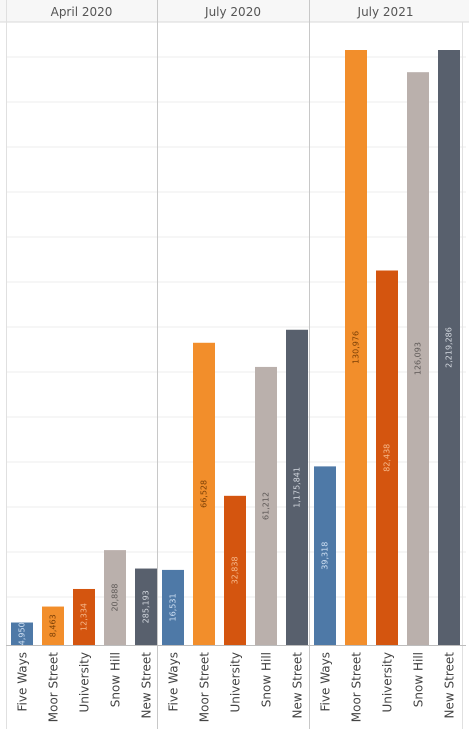 Image resolution: width=469 pixels, height=729 pixels. I want to click on value-label-university-3: 82,438, so click(387, 458).